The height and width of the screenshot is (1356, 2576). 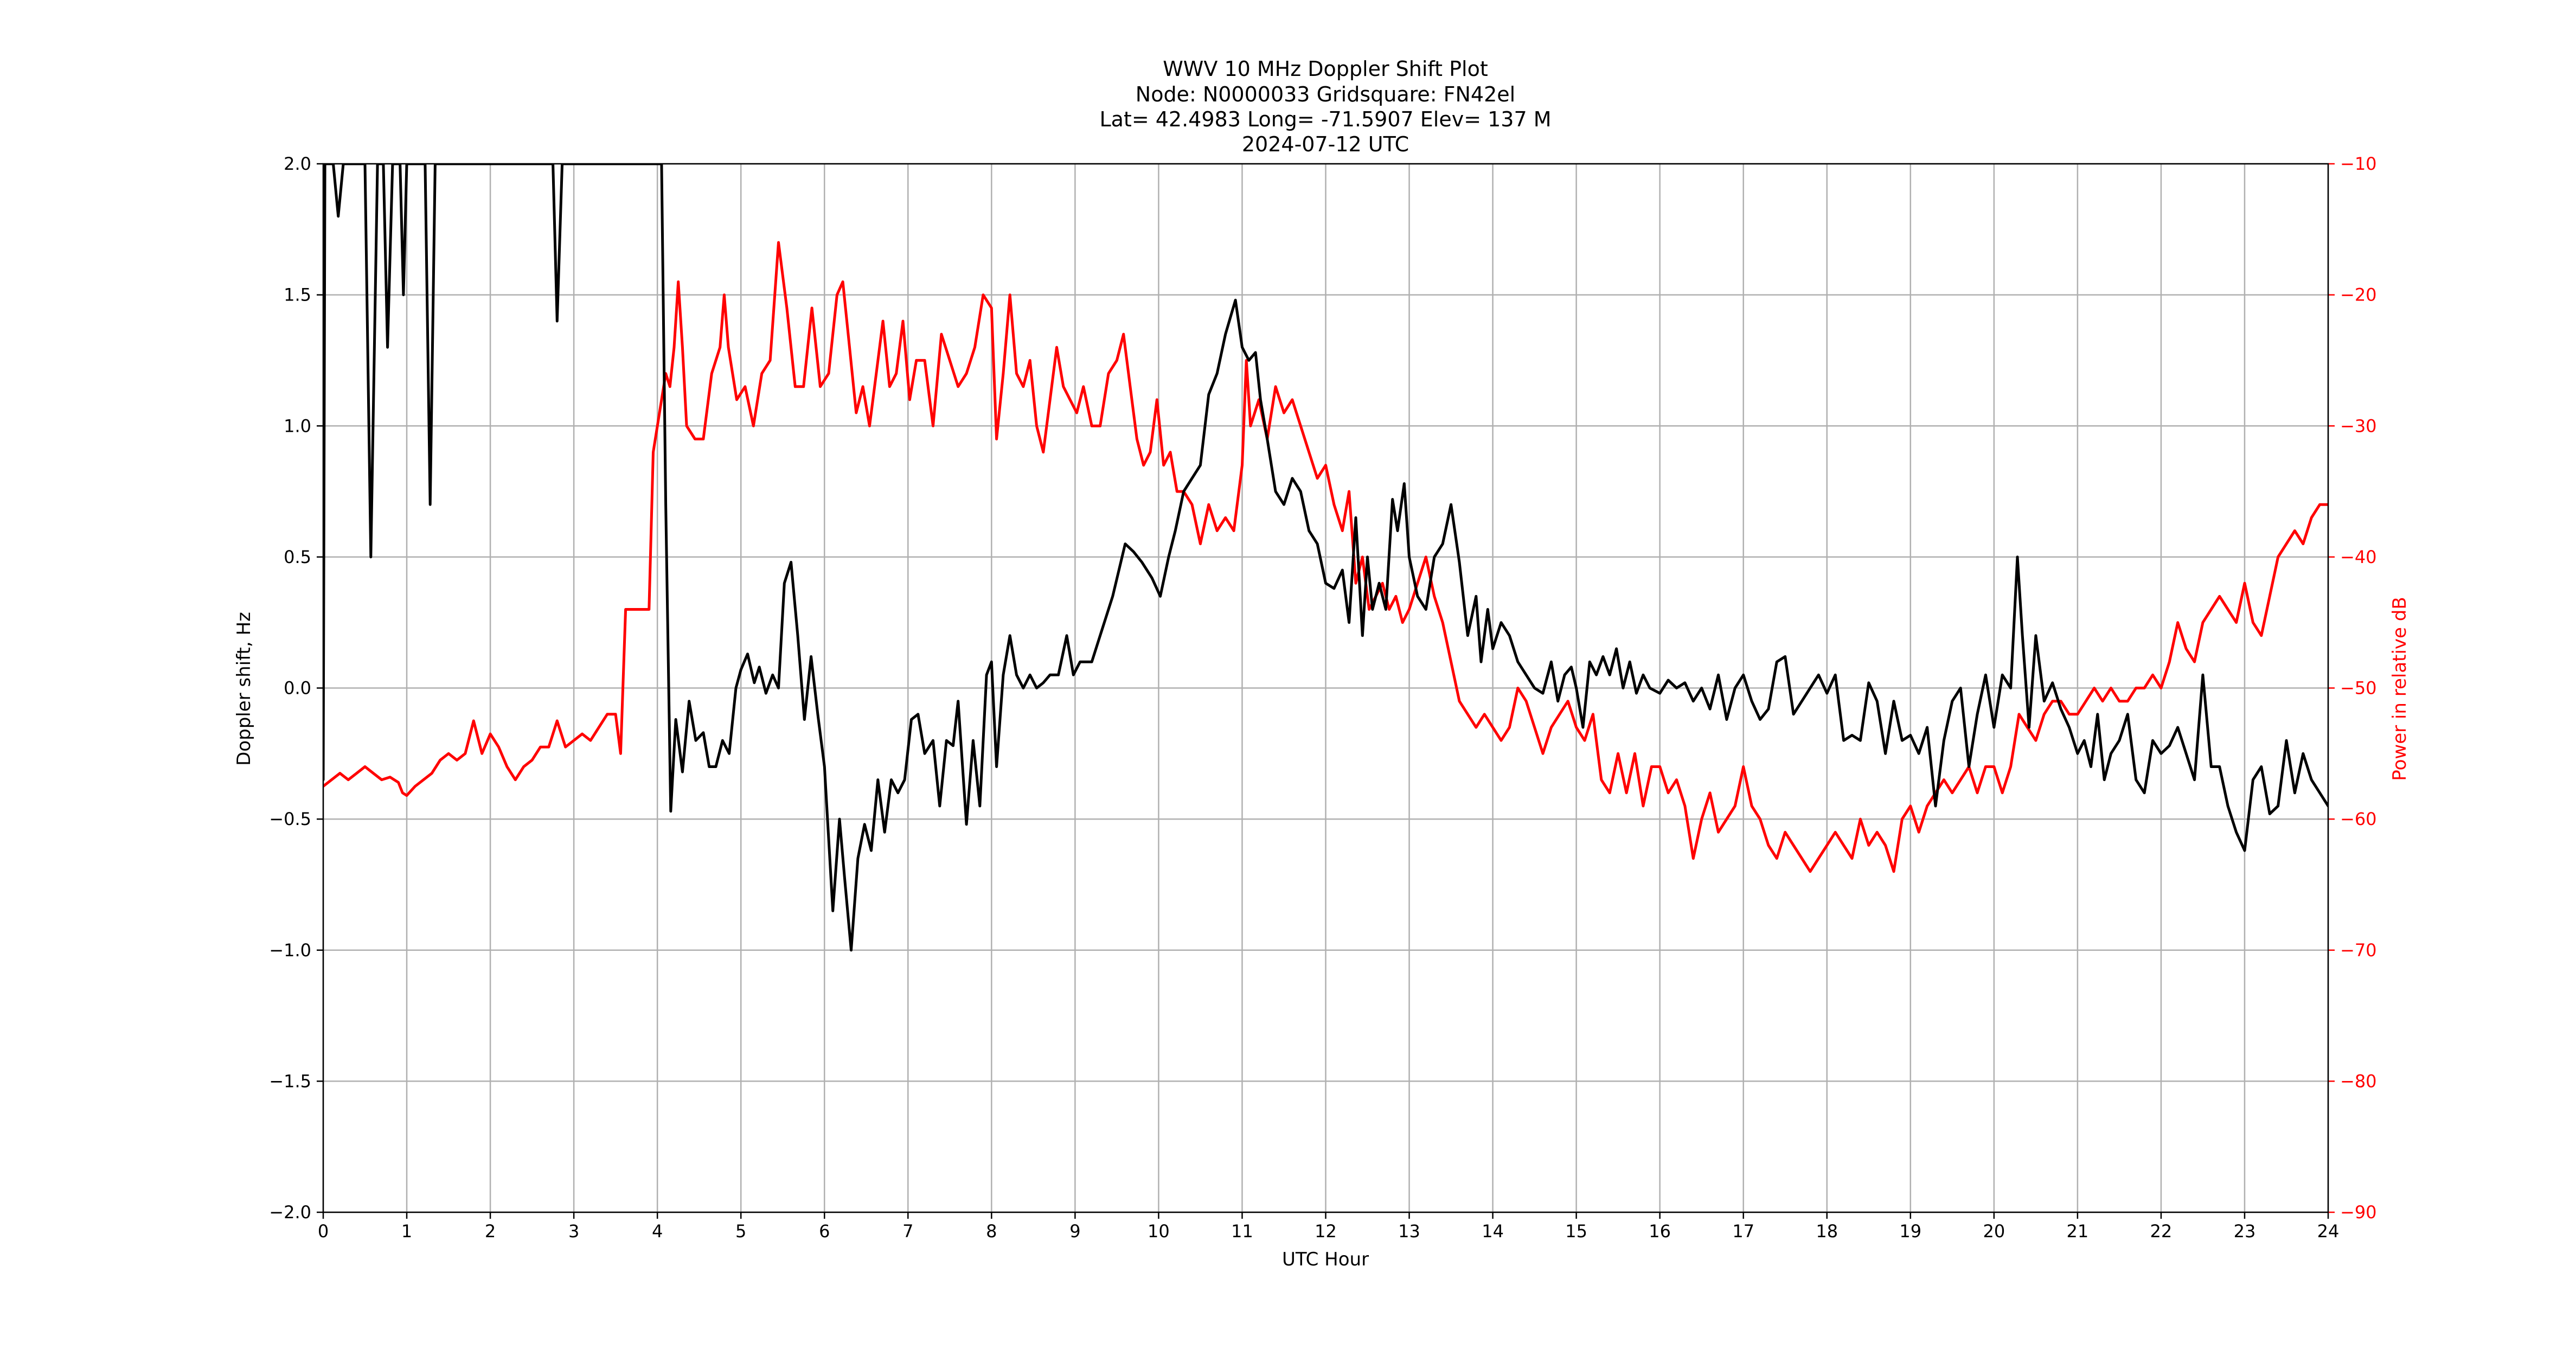 I want to click on y-tick-label: −0.5, so click(x=290, y=819).